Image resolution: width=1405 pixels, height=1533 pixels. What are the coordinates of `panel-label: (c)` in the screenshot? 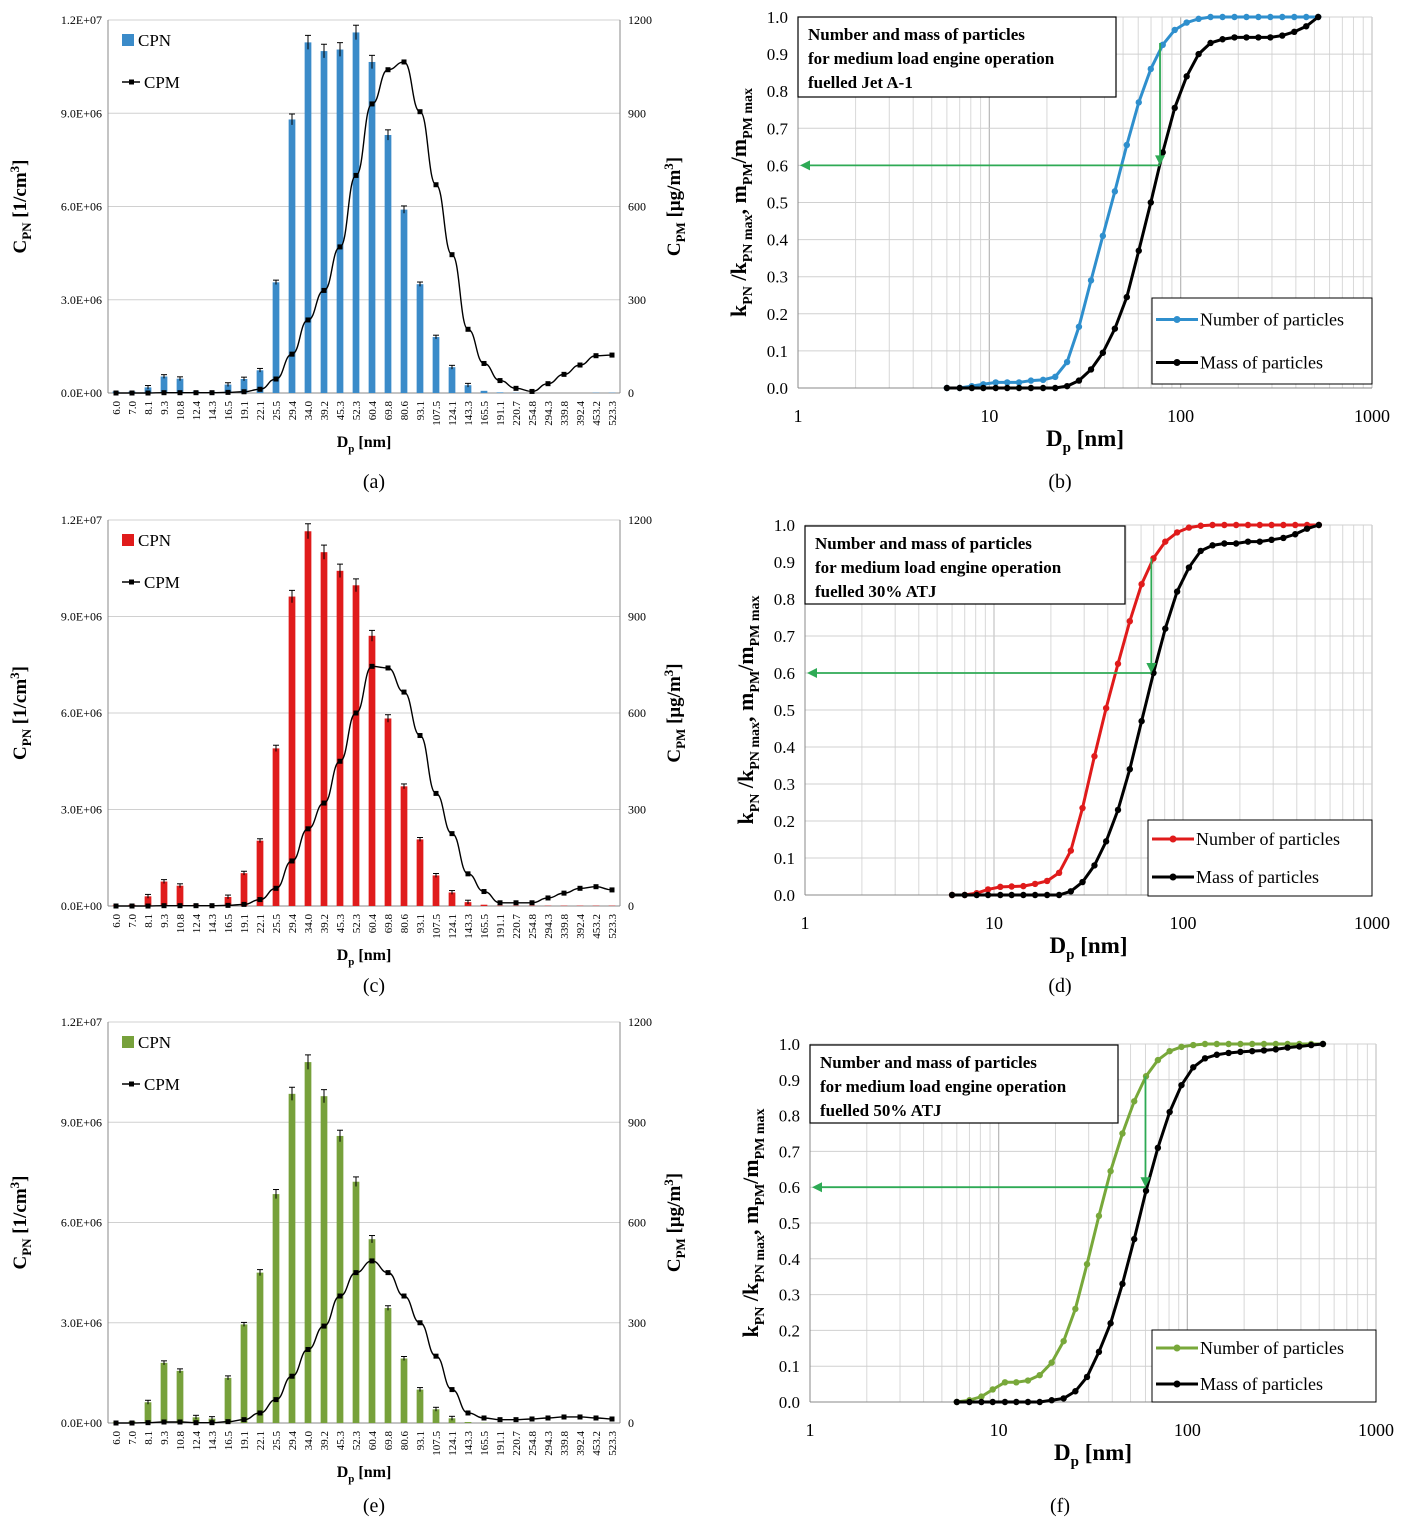 It's located at (374, 986).